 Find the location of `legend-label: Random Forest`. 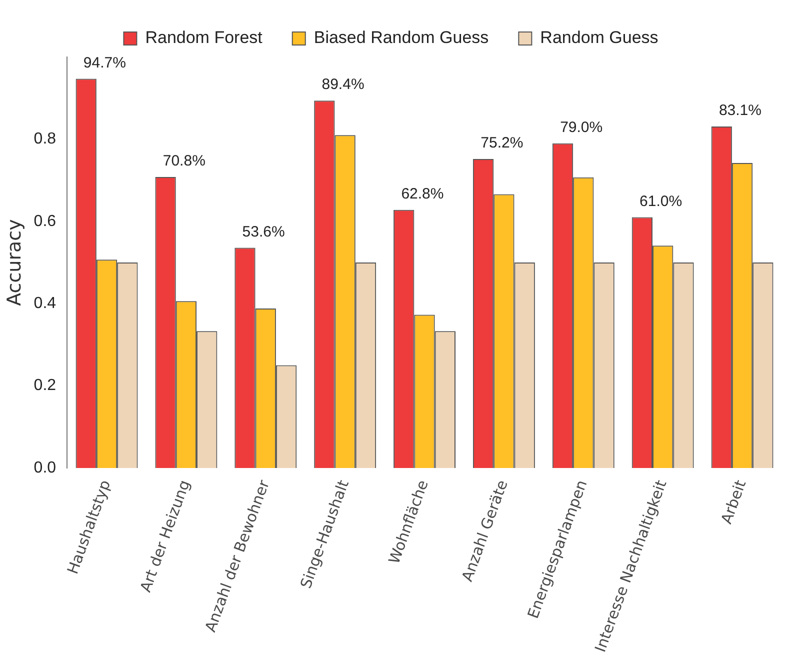

legend-label: Random Forest is located at coordinates (204, 38).